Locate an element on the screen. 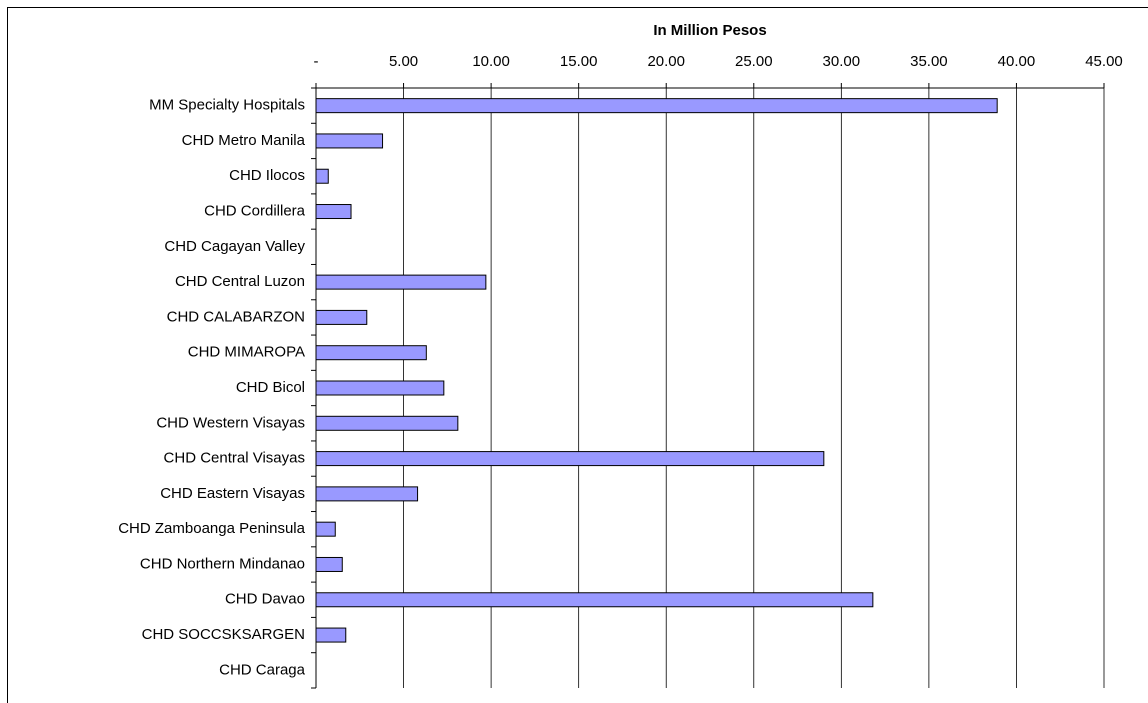  y-tick-label: CHD CALABARZON is located at coordinates (236, 316).